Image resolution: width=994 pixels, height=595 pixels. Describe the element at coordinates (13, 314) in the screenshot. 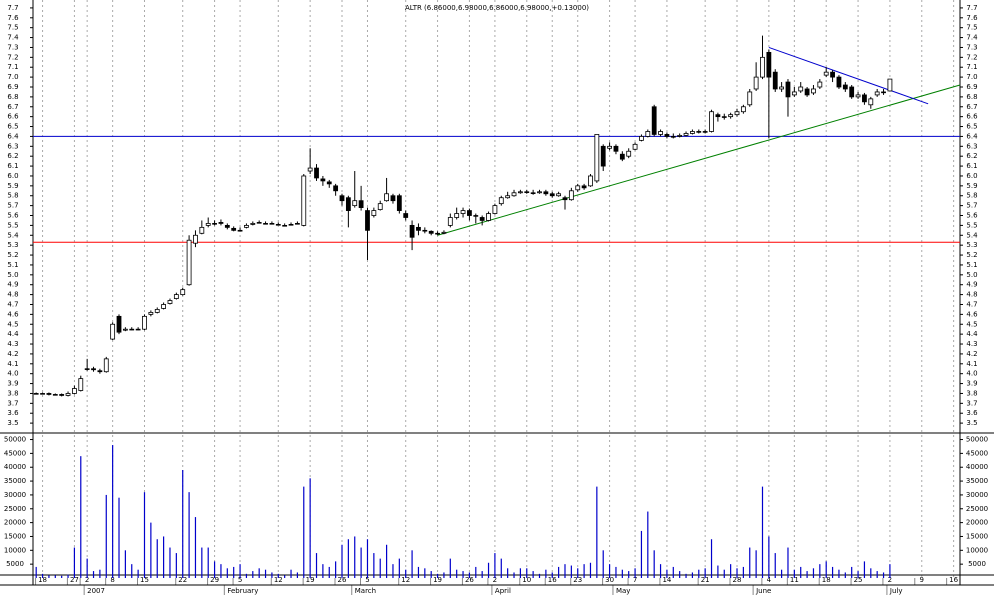

I see `y-tick-label: 4.6` at that location.